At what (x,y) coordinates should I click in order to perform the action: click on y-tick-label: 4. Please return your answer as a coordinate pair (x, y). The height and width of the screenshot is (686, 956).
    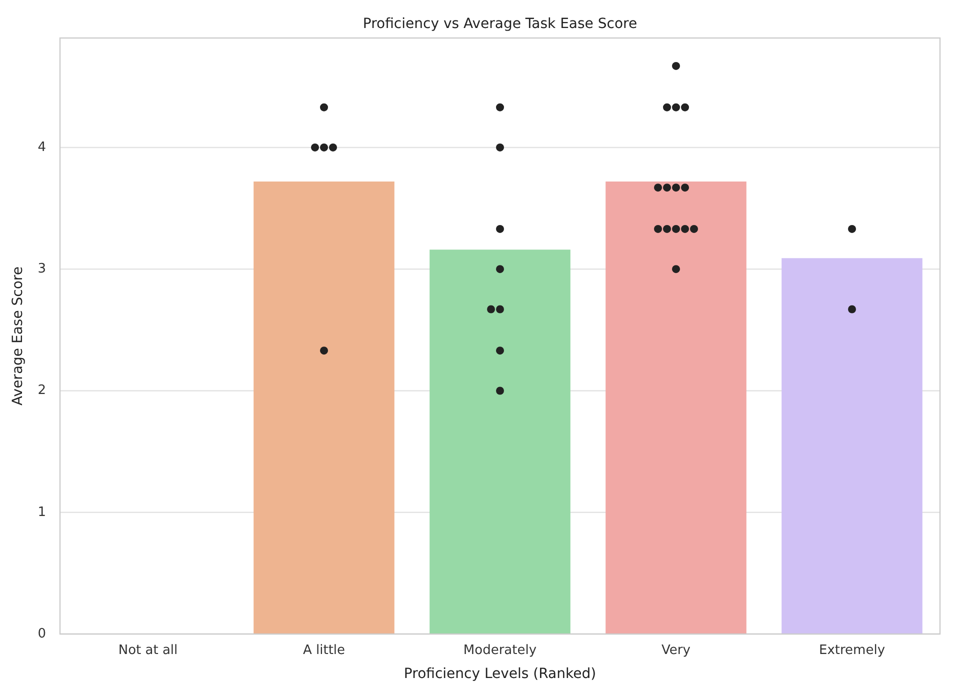
    Looking at the image, I should click on (42, 147).